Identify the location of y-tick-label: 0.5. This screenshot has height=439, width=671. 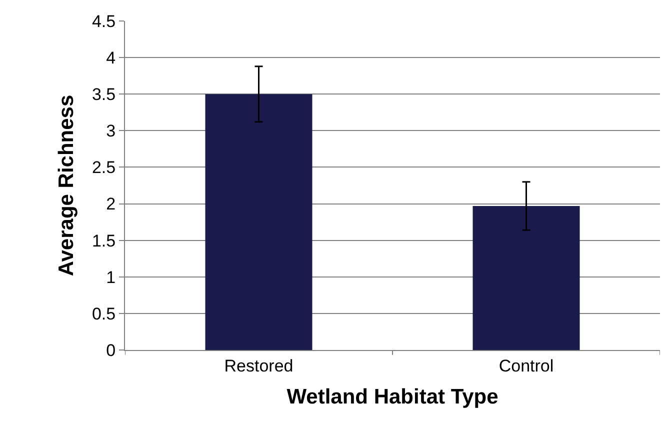
(104, 314).